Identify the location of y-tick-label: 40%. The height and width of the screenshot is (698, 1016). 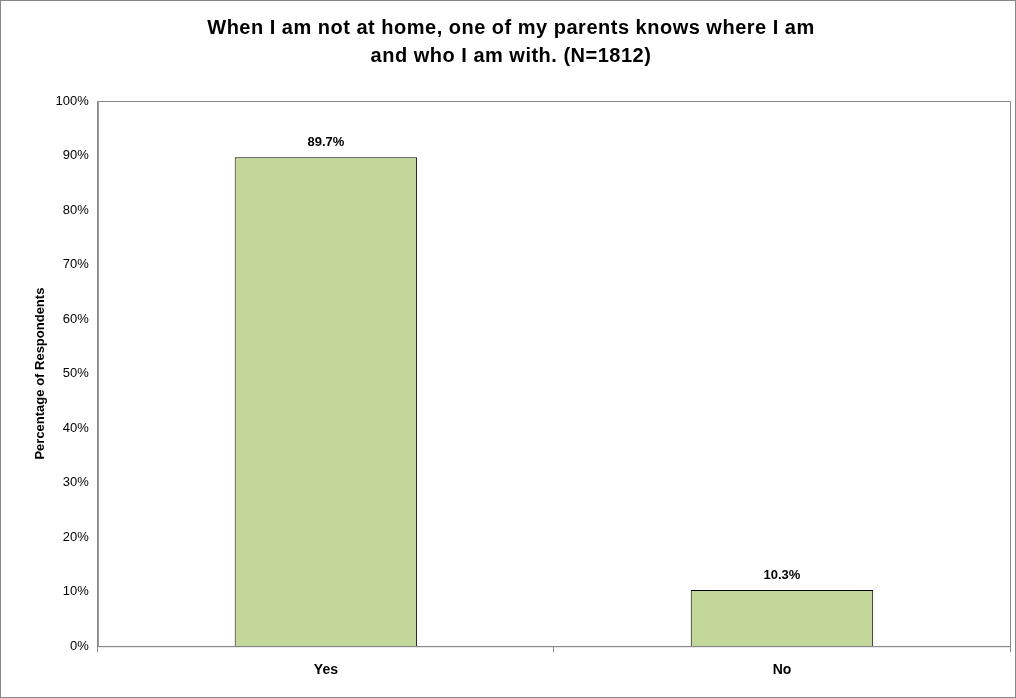
(76, 427).